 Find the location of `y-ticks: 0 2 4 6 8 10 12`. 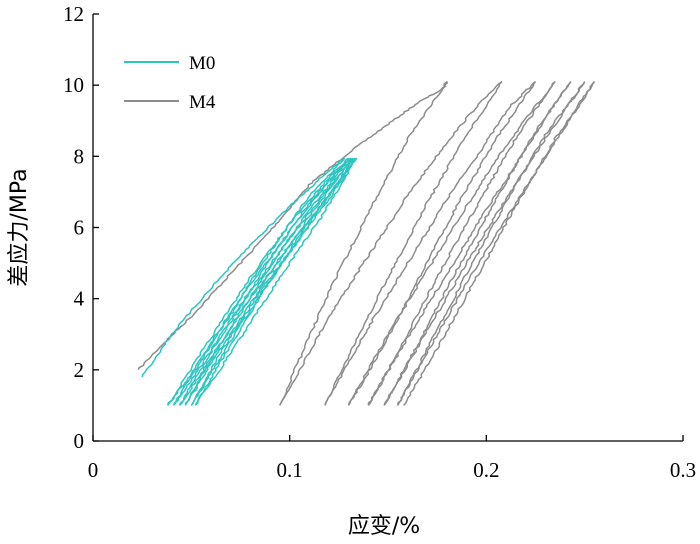

y-ticks: 0 2 4 6 8 10 12 is located at coordinates (81, 227).